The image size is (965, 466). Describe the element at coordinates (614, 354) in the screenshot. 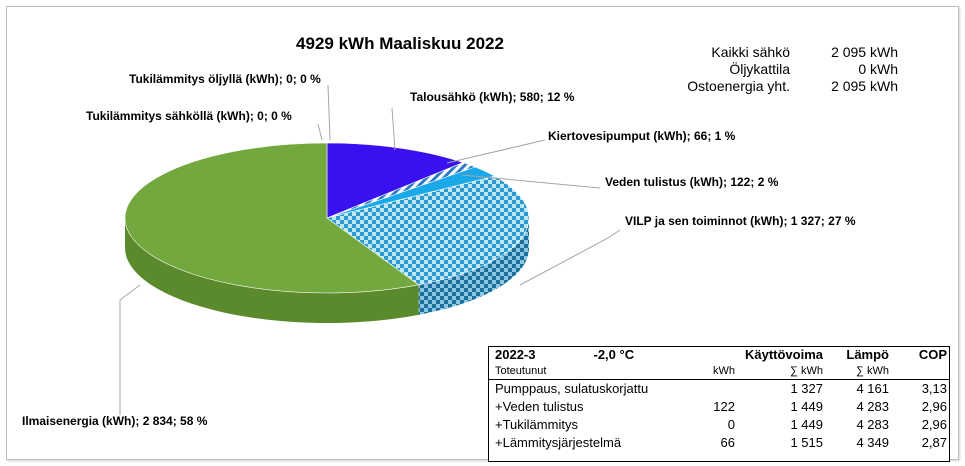

I see `temperature-value: -2,0 °C` at that location.